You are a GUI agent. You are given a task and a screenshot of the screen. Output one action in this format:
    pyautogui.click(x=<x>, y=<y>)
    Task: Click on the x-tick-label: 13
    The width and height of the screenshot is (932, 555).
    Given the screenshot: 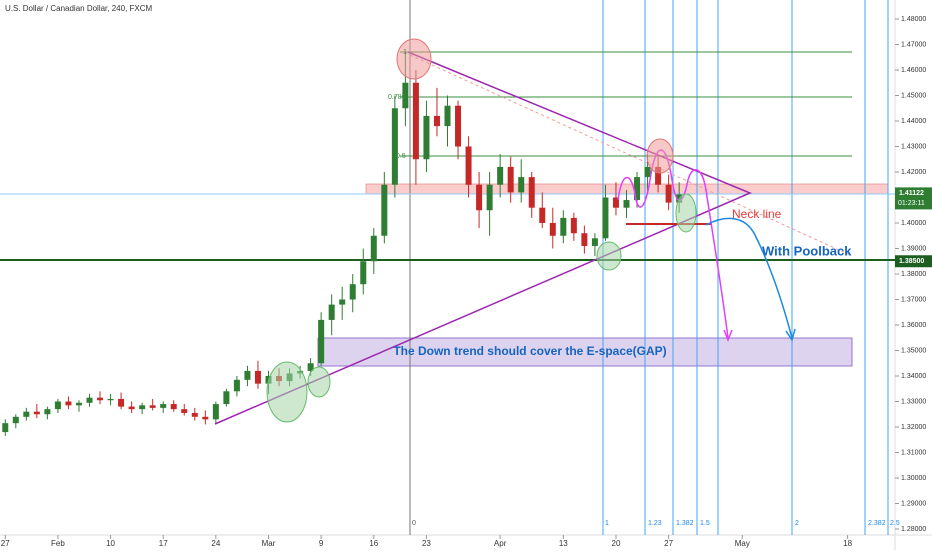 What is the action you would take?
    pyautogui.click(x=563, y=543)
    